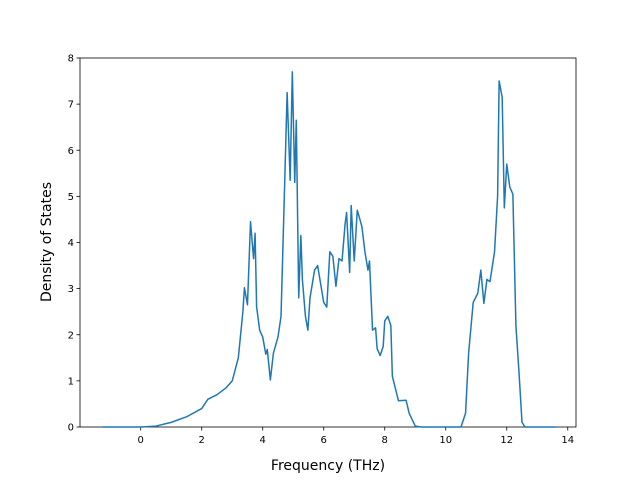 This screenshot has height=480, width=640. Describe the element at coordinates (324, 440) in the screenshot. I see `x-tick-label: 6` at that location.